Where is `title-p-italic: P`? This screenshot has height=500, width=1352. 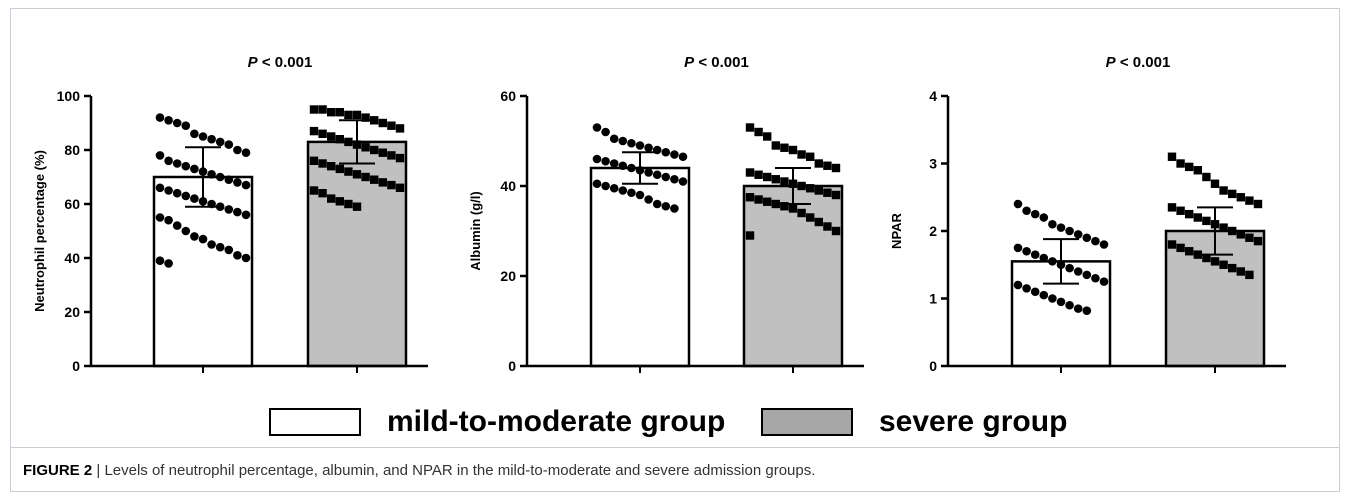 title-p-italic: P is located at coordinates (1111, 62).